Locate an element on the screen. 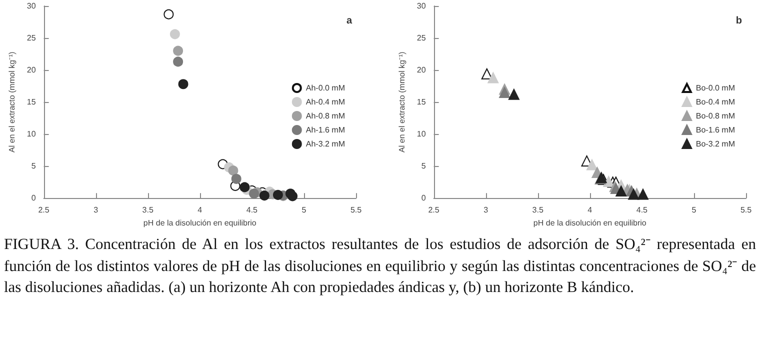 The width and height of the screenshot is (759, 342). legend-label: Ah-0.8 mM is located at coordinates (326, 116).